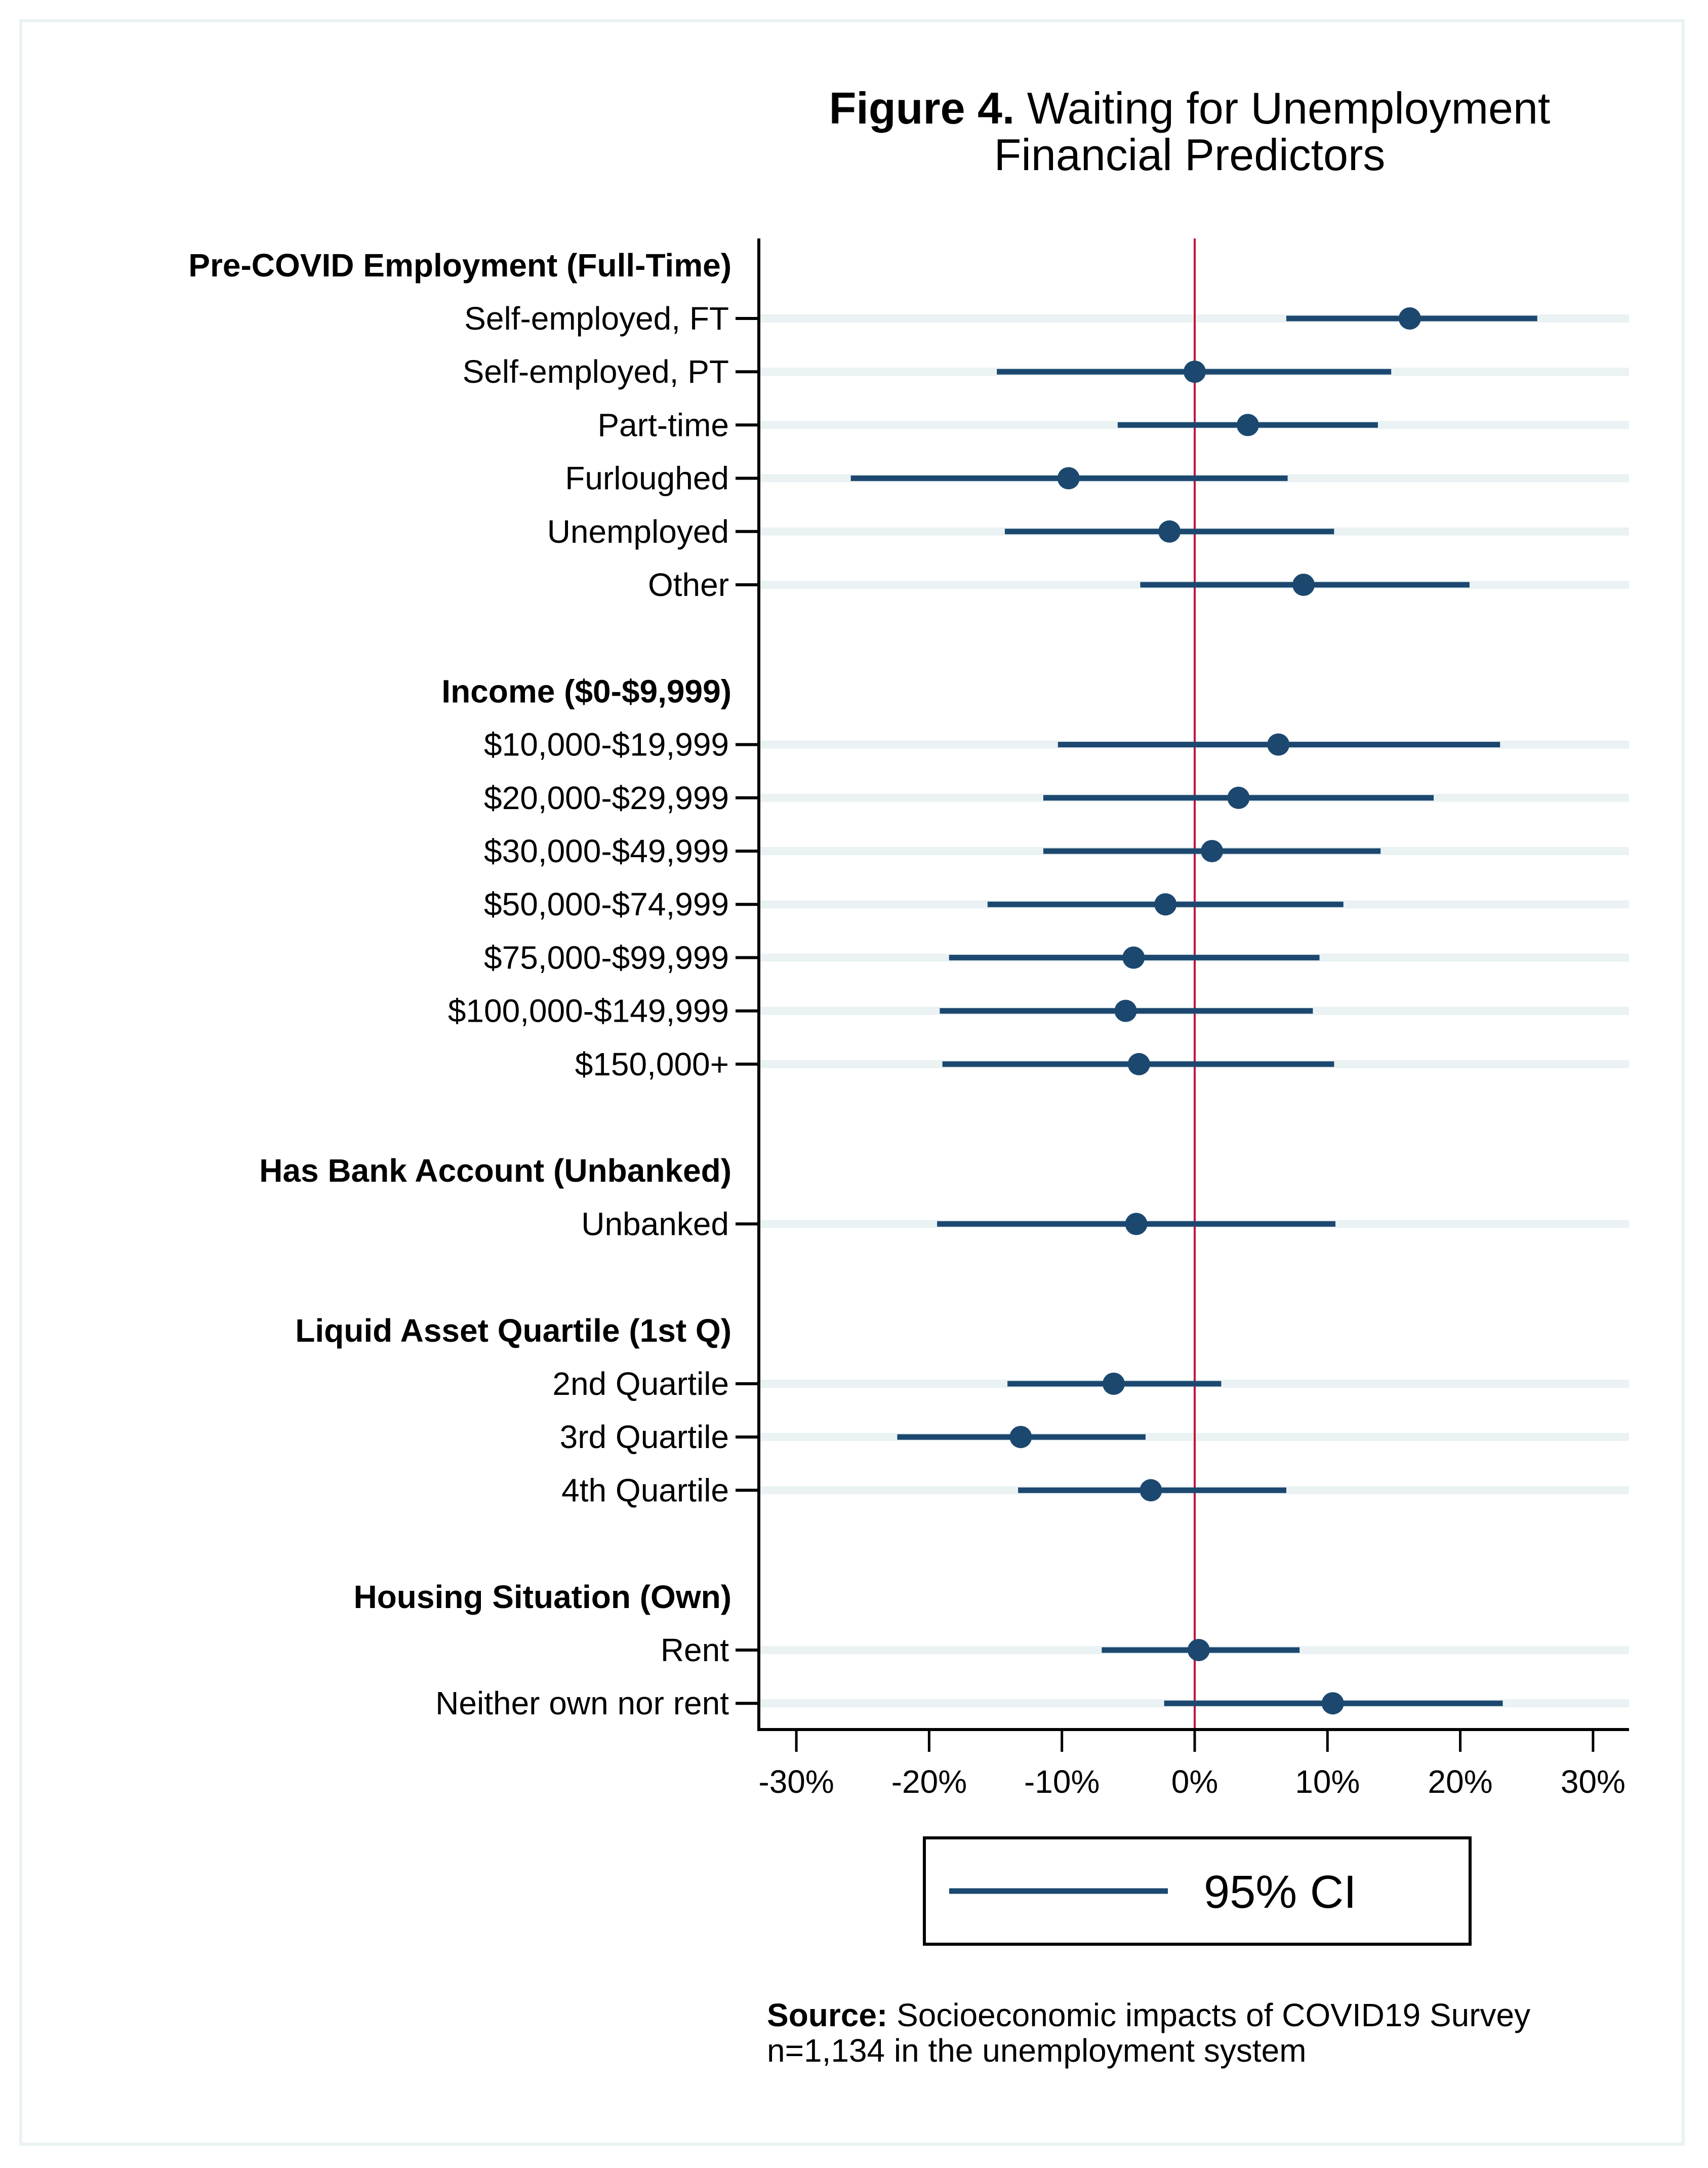 Image resolution: width=1708 pixels, height=2168 pixels. What do you see at coordinates (606, 798) in the screenshot?
I see `y-tick-label: $20,000-$29,999` at bounding box center [606, 798].